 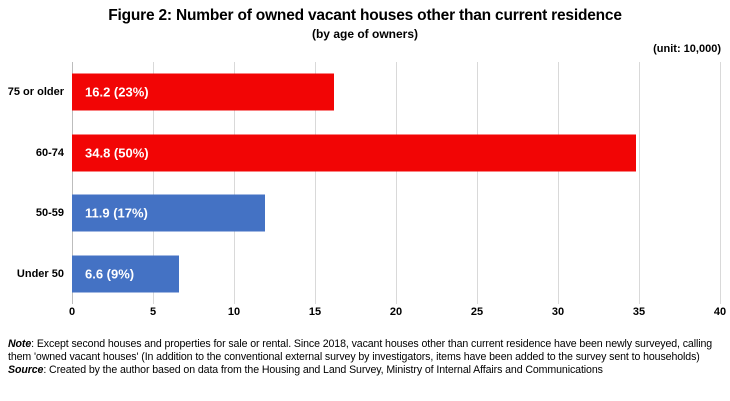 I want to click on chart-subtitle: (by age of owners), so click(x=364, y=34).